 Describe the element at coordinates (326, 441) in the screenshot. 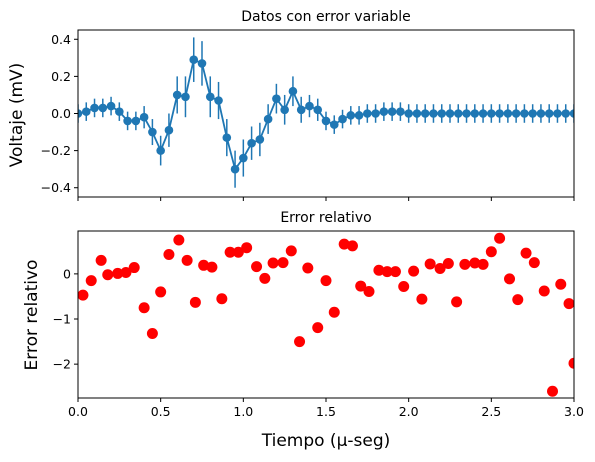

I see `bottom-xlabel: Tiempo (μ-seg)` at that location.